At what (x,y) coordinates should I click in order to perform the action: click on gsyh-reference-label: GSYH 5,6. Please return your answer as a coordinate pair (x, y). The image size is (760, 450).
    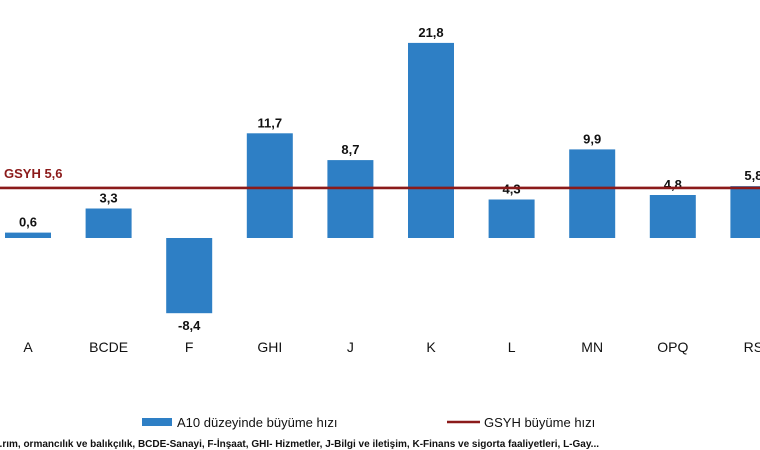
    Looking at the image, I should click on (33, 173).